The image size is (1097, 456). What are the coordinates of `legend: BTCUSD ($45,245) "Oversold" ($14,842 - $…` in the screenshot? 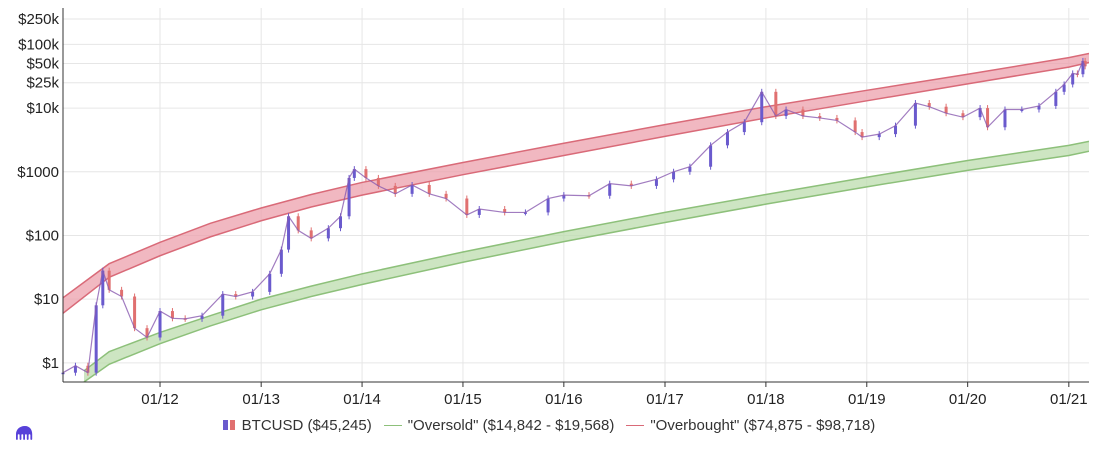 It's located at (548, 425).